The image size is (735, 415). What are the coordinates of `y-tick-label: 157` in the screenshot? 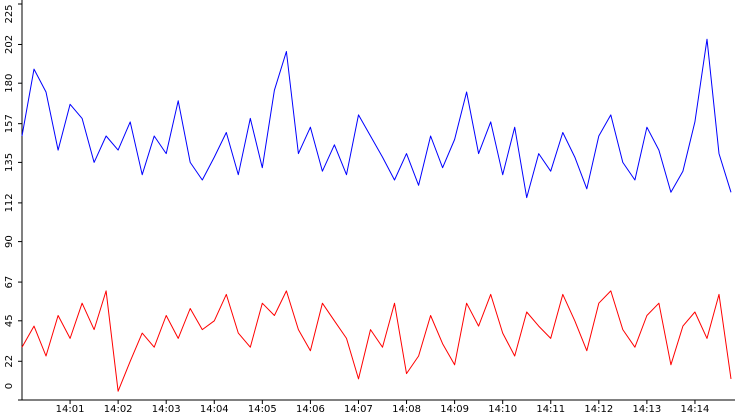 It's located at (9, 123).